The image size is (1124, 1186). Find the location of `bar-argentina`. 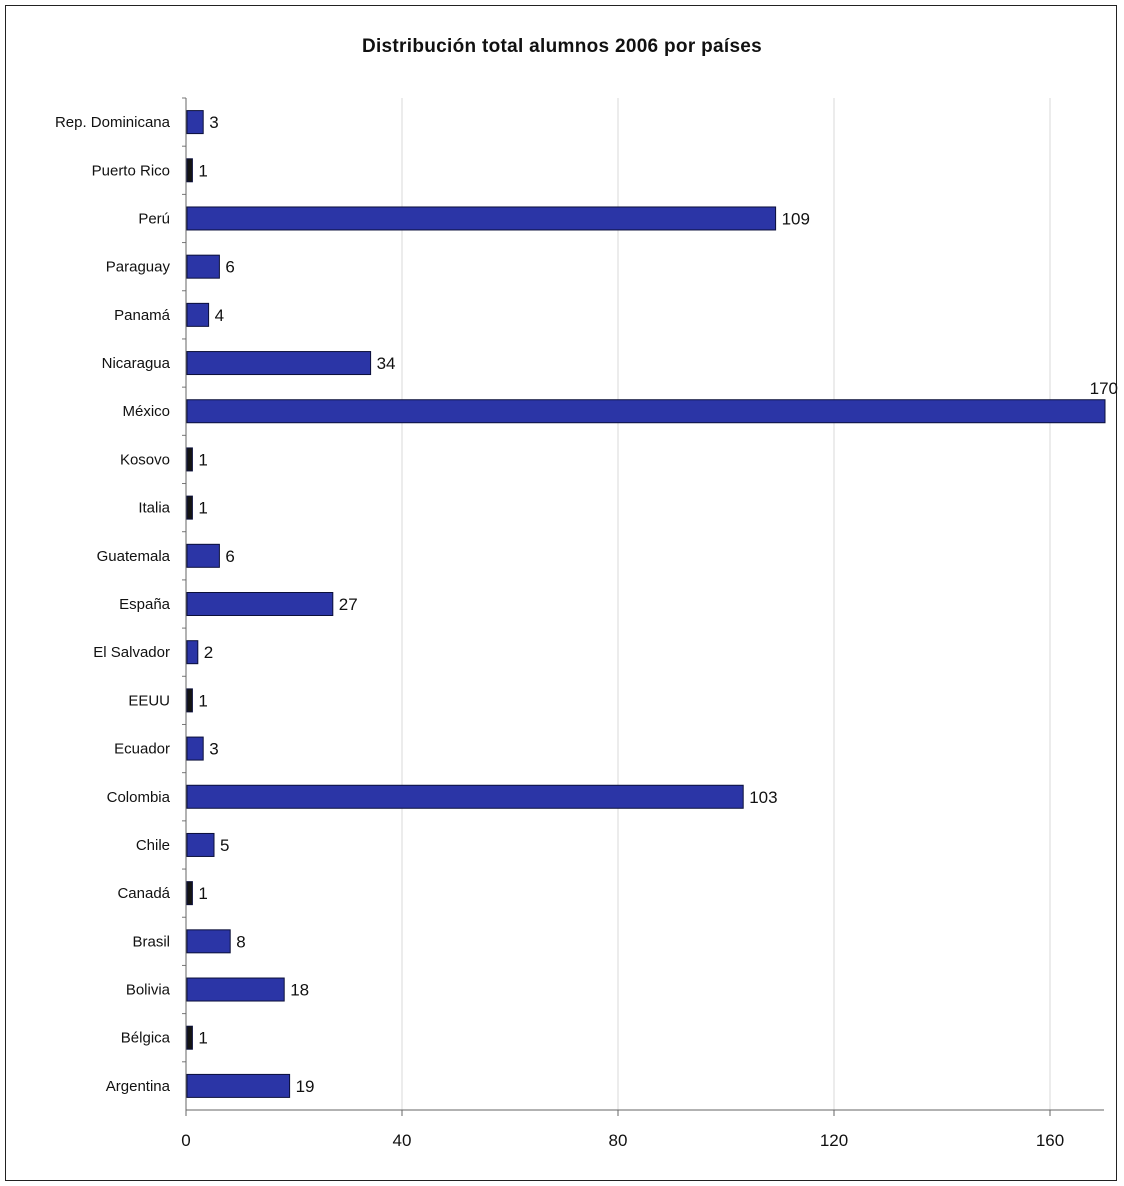

bar-argentina is located at coordinates (238, 1085).